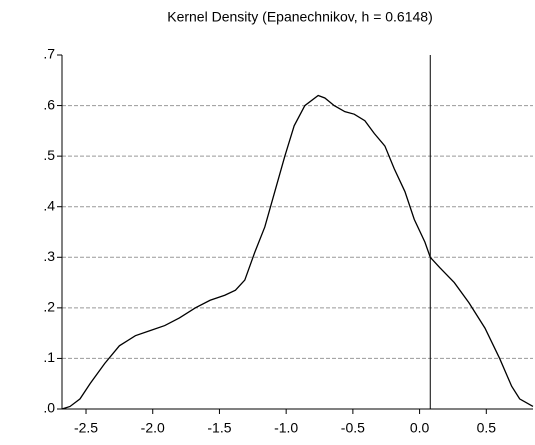  Describe the element at coordinates (49, 256) in the screenshot. I see `y-tick-label: .3` at that location.